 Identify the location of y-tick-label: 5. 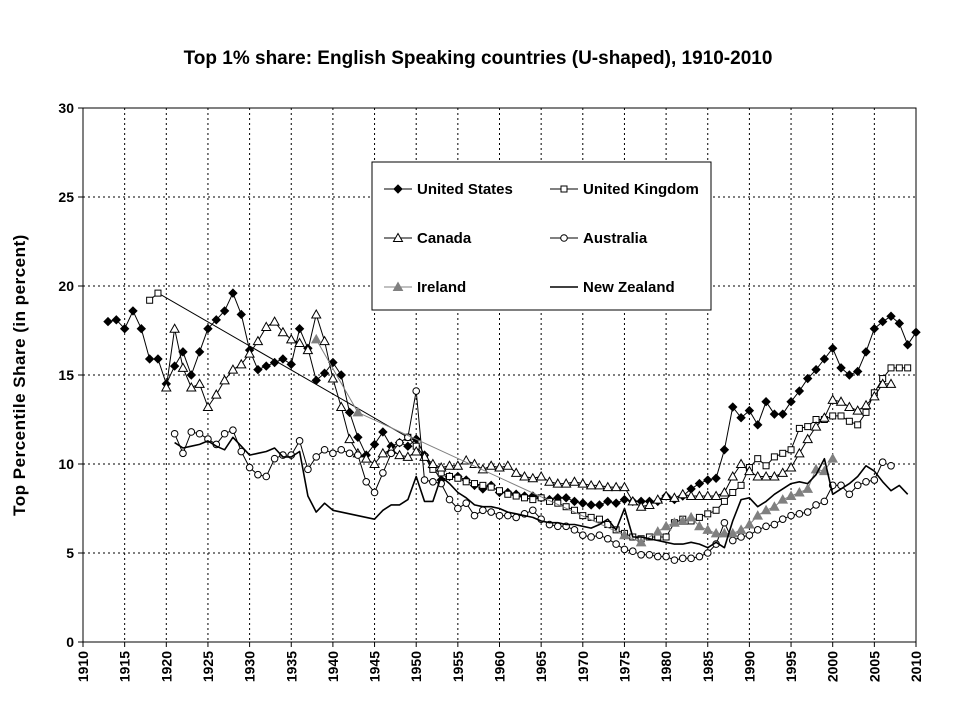
(70, 553).